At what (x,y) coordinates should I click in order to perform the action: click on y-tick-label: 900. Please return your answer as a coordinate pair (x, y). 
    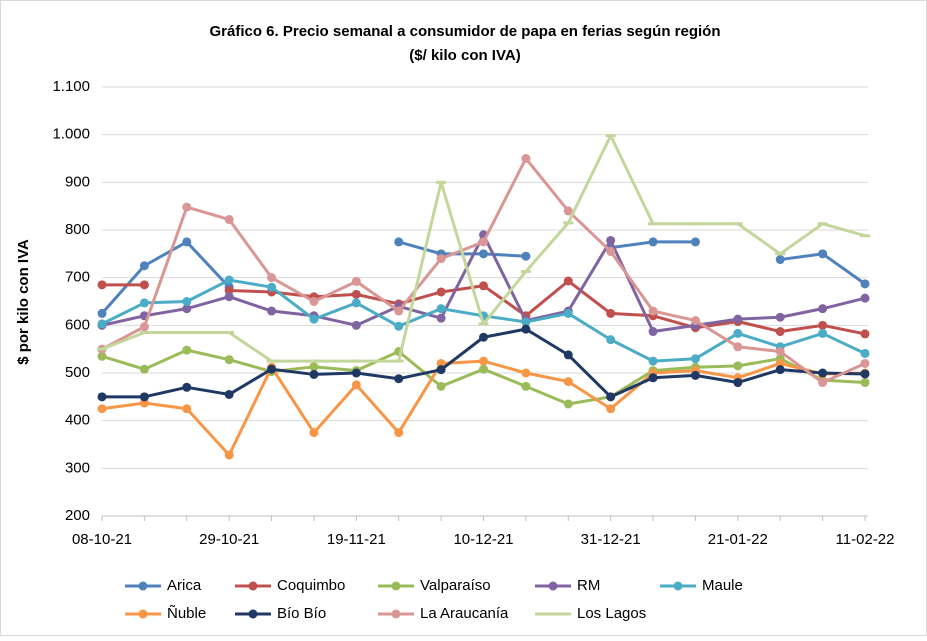
    Looking at the image, I should click on (77, 181).